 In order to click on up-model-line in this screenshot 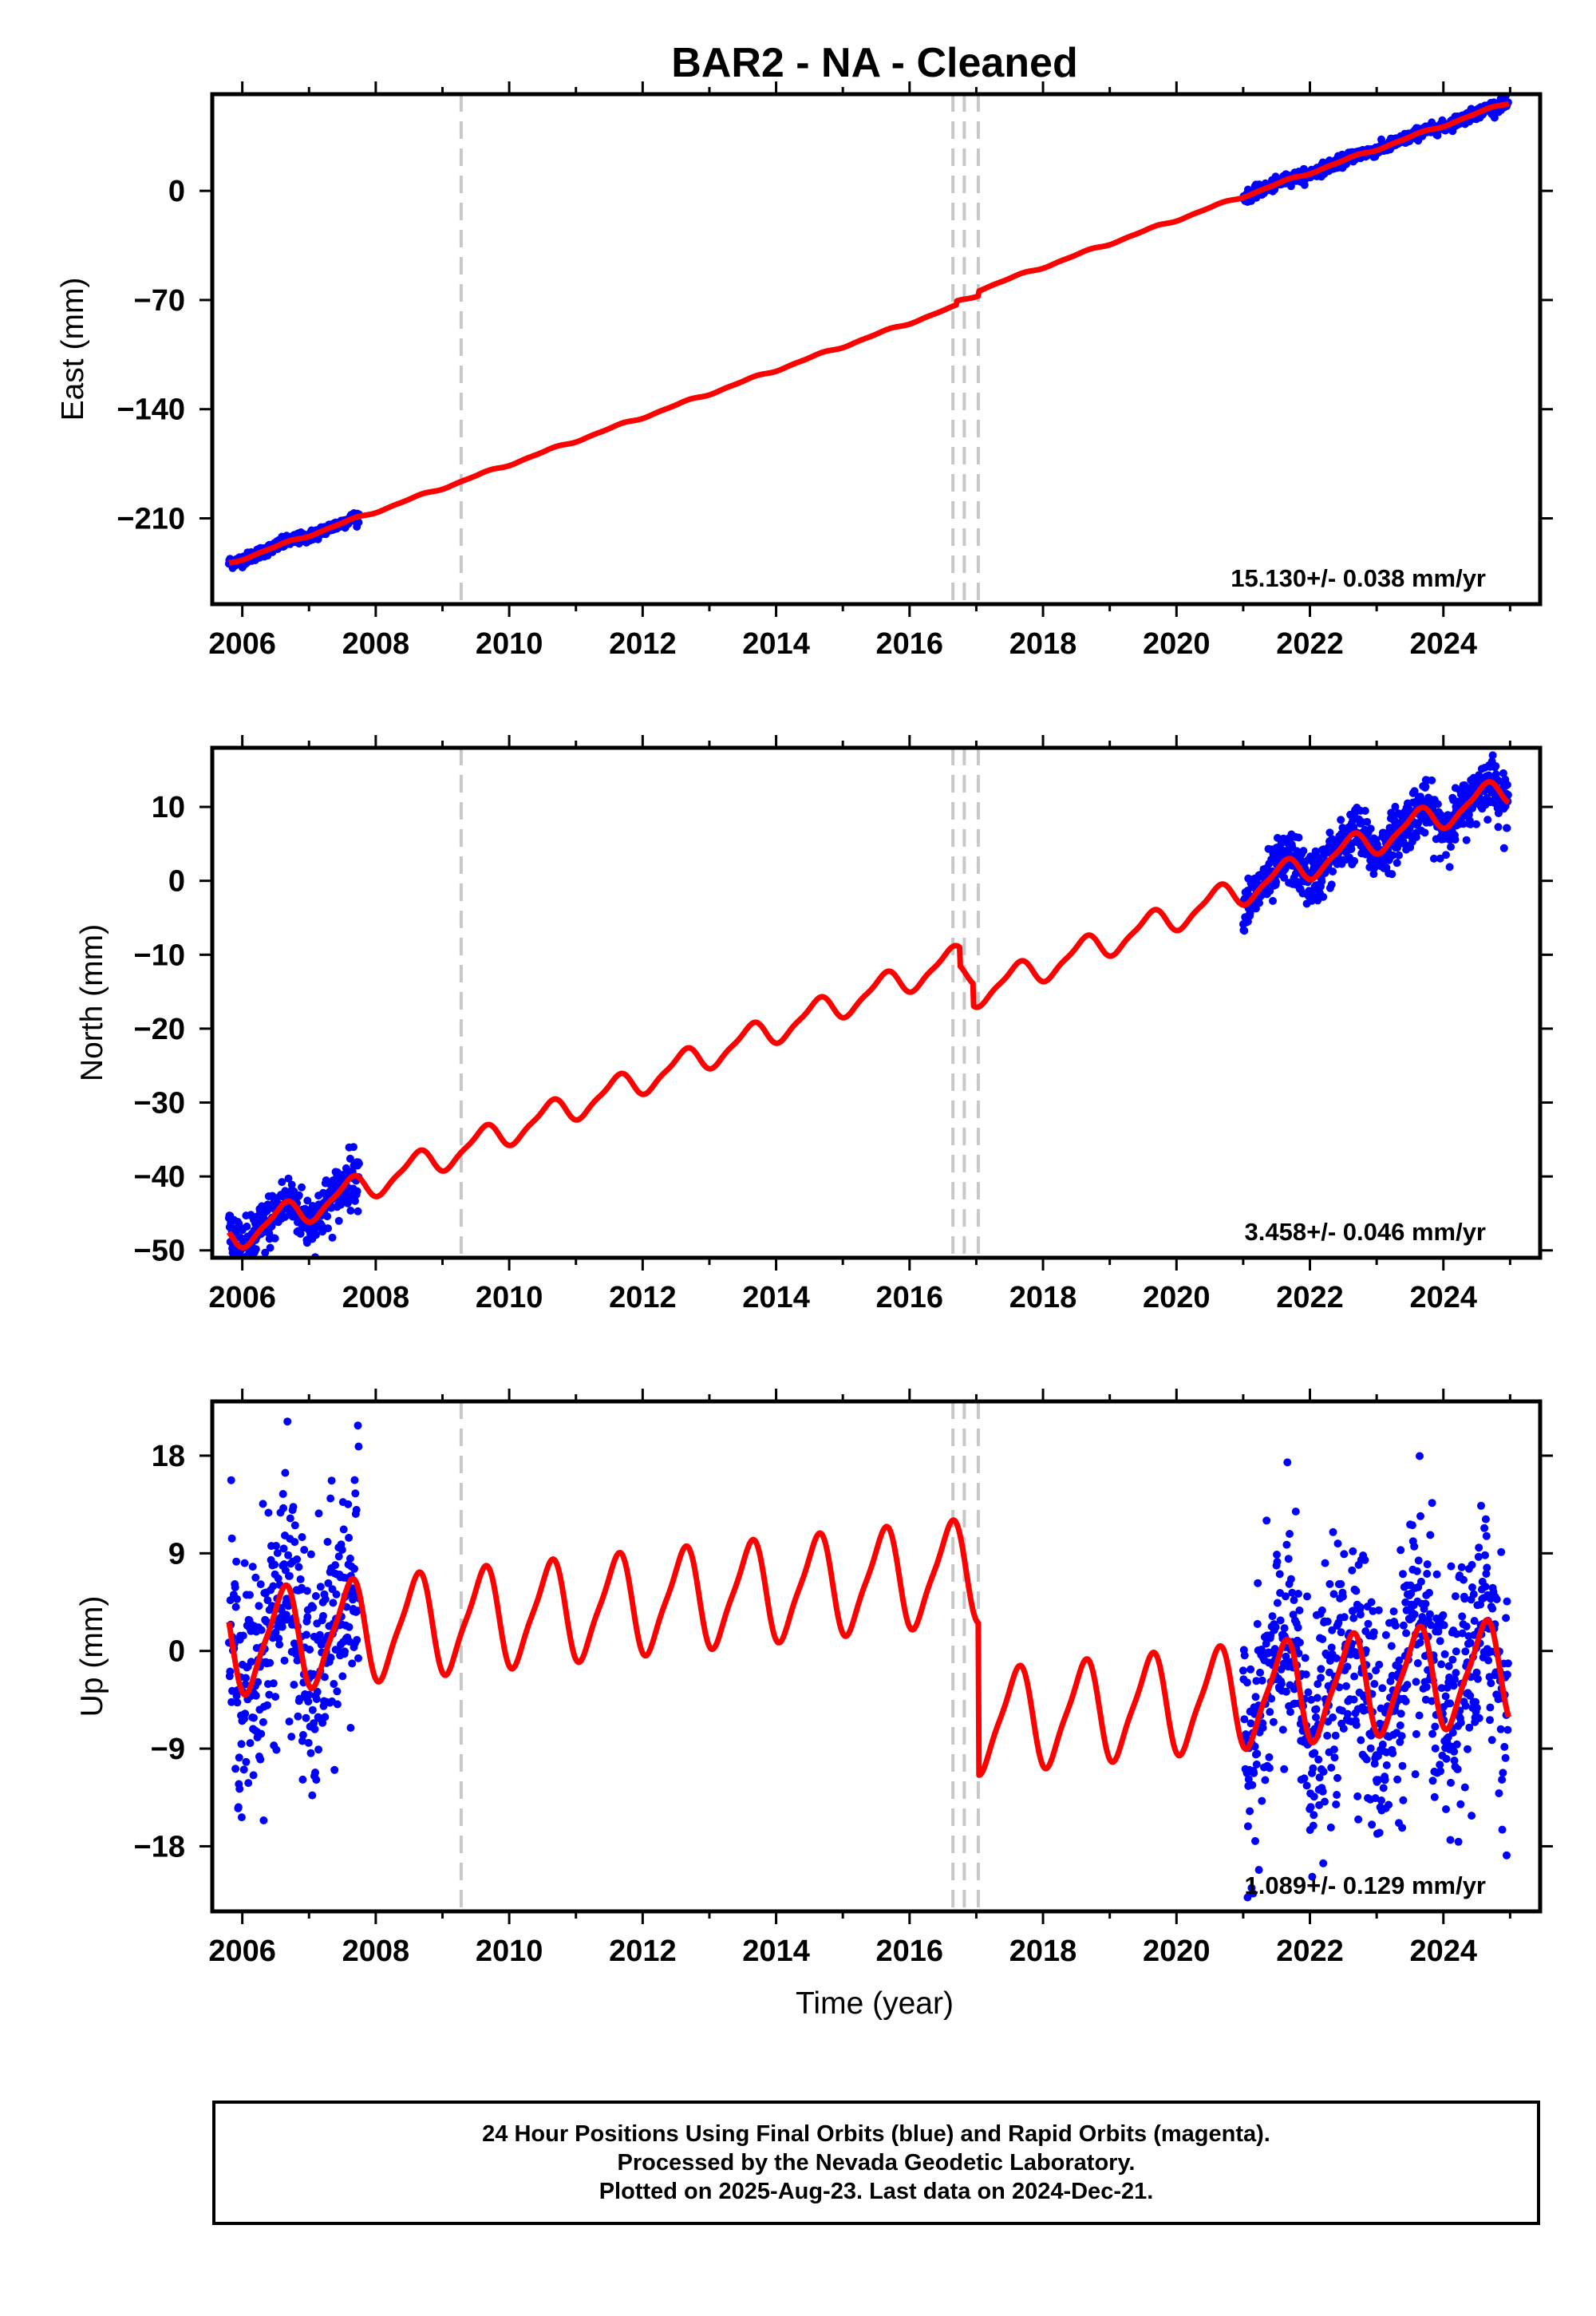, I will do `click(869, 1648)`.